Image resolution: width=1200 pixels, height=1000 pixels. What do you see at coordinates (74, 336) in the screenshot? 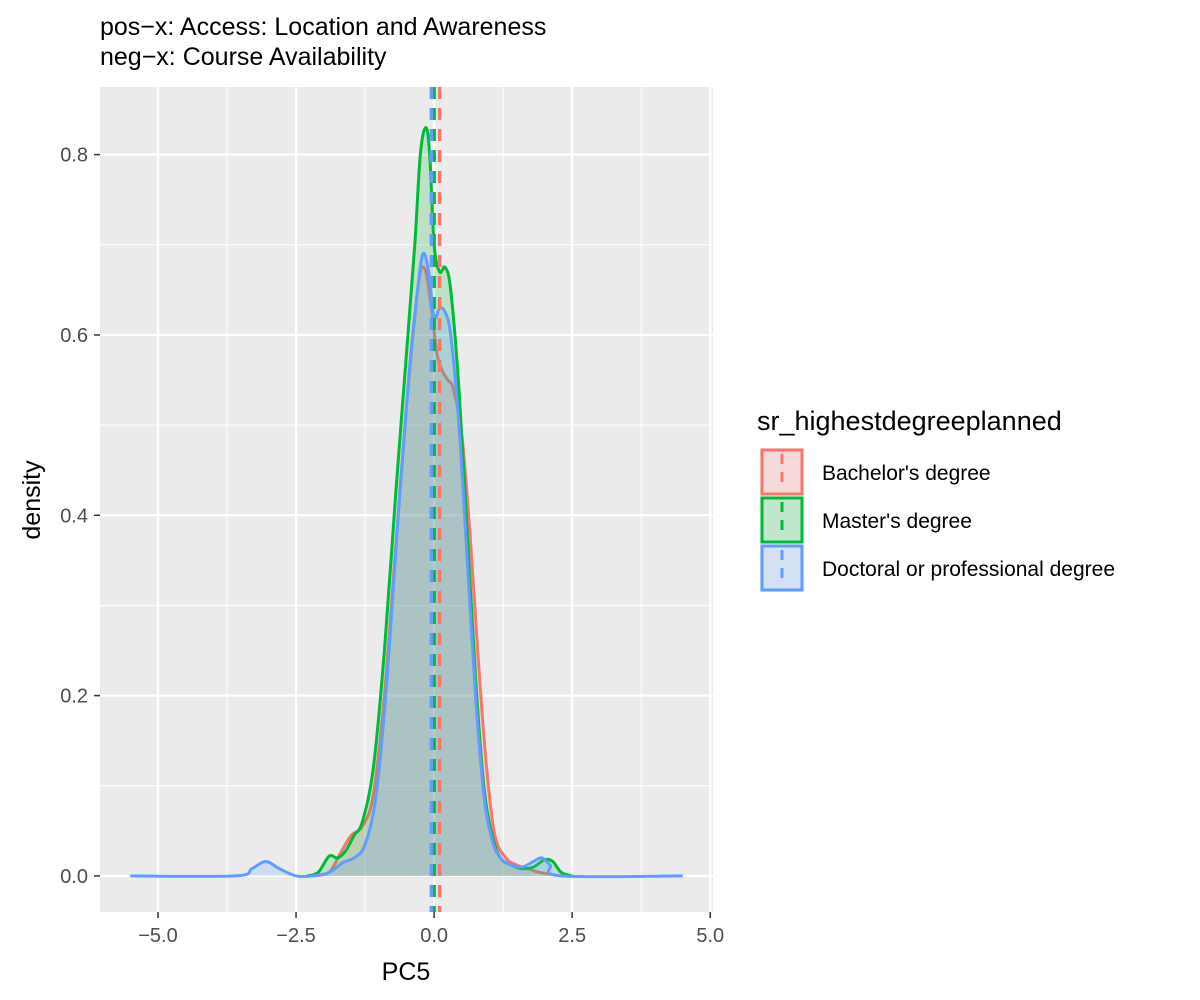
I see `y-tick-label: 0.6` at bounding box center [74, 336].